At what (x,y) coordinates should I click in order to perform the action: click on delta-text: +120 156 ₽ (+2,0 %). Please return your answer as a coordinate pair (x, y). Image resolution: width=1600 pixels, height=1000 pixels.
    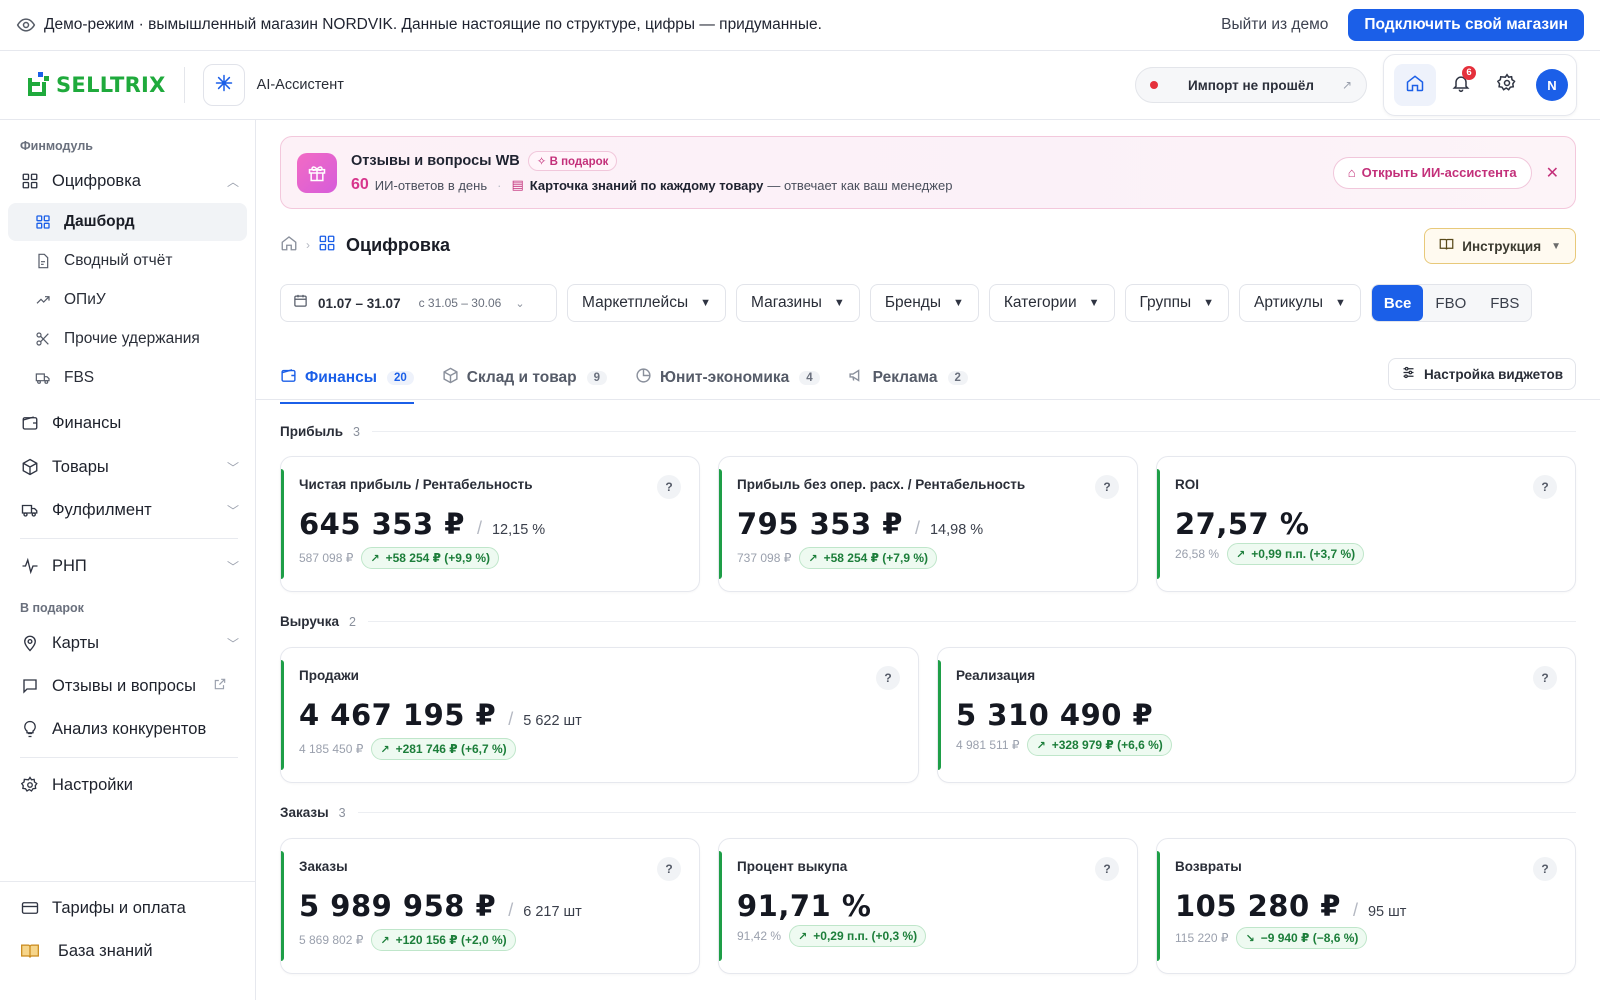
    Looking at the image, I should click on (451, 940).